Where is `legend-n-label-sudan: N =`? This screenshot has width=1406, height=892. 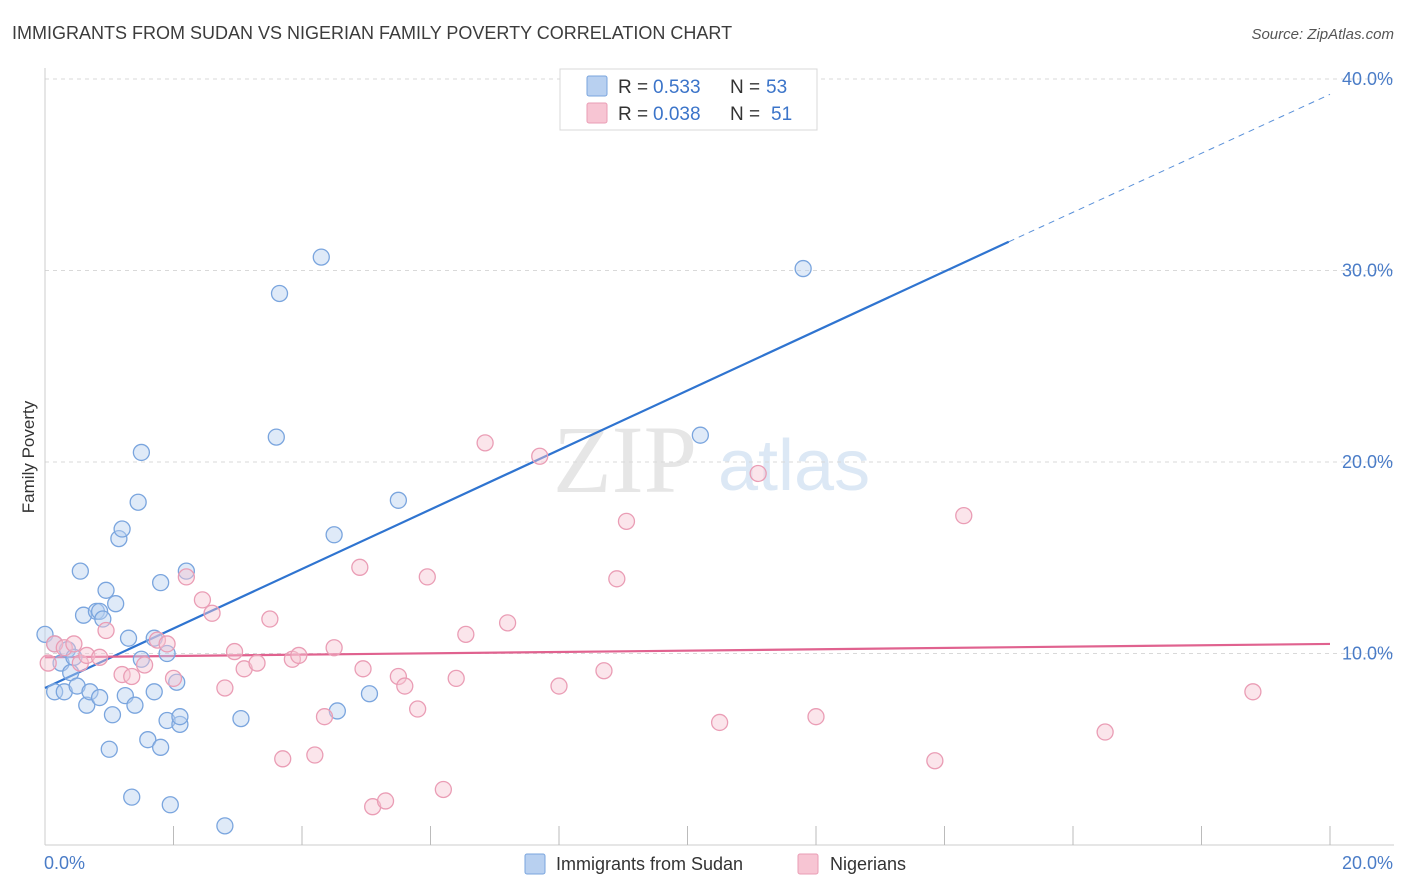
legend-n-label-sudan: N = is located at coordinates (745, 87).